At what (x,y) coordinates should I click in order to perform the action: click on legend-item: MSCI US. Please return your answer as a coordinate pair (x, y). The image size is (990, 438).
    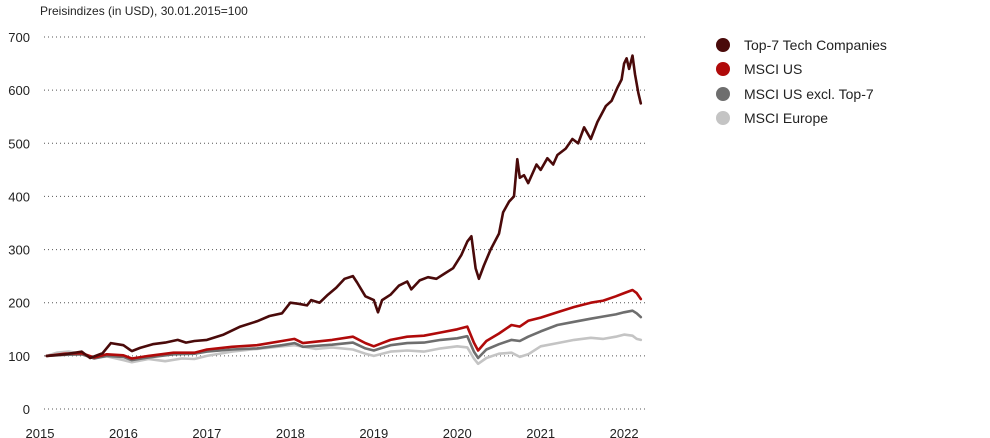
    Looking at the image, I should click on (801, 69).